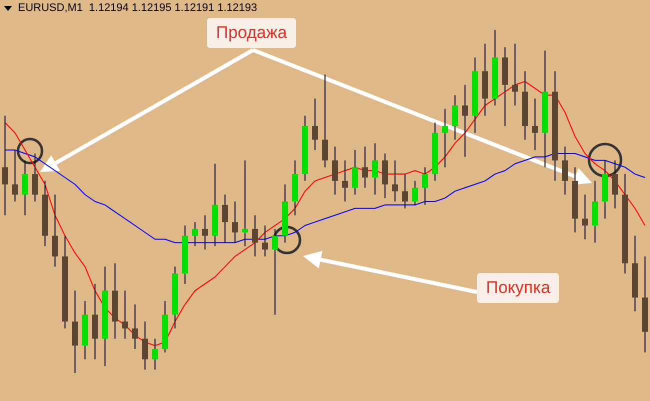 Image resolution: width=650 pixels, height=401 pixels. I want to click on annotation: Покупка, so click(518, 288).